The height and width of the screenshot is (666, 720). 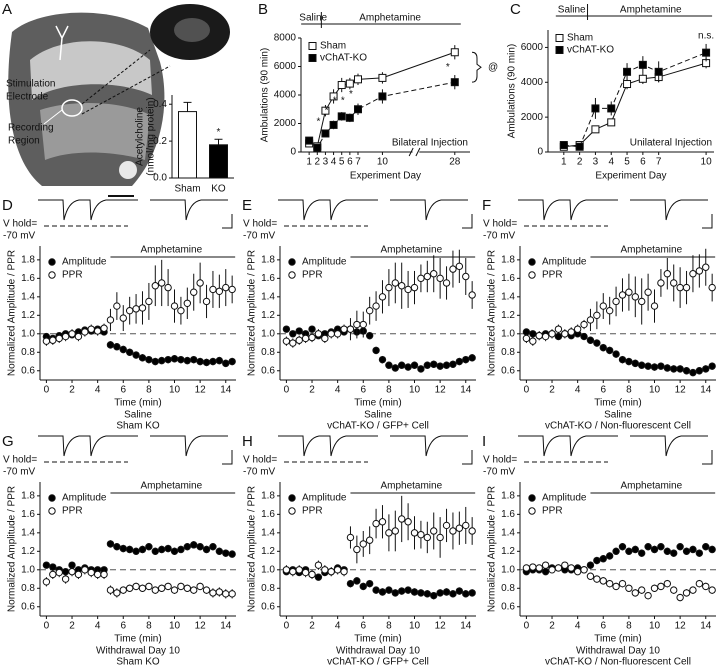 What do you see at coordinates (19, 472) in the screenshot?
I see `holding-label: -70 mV` at bounding box center [19, 472].